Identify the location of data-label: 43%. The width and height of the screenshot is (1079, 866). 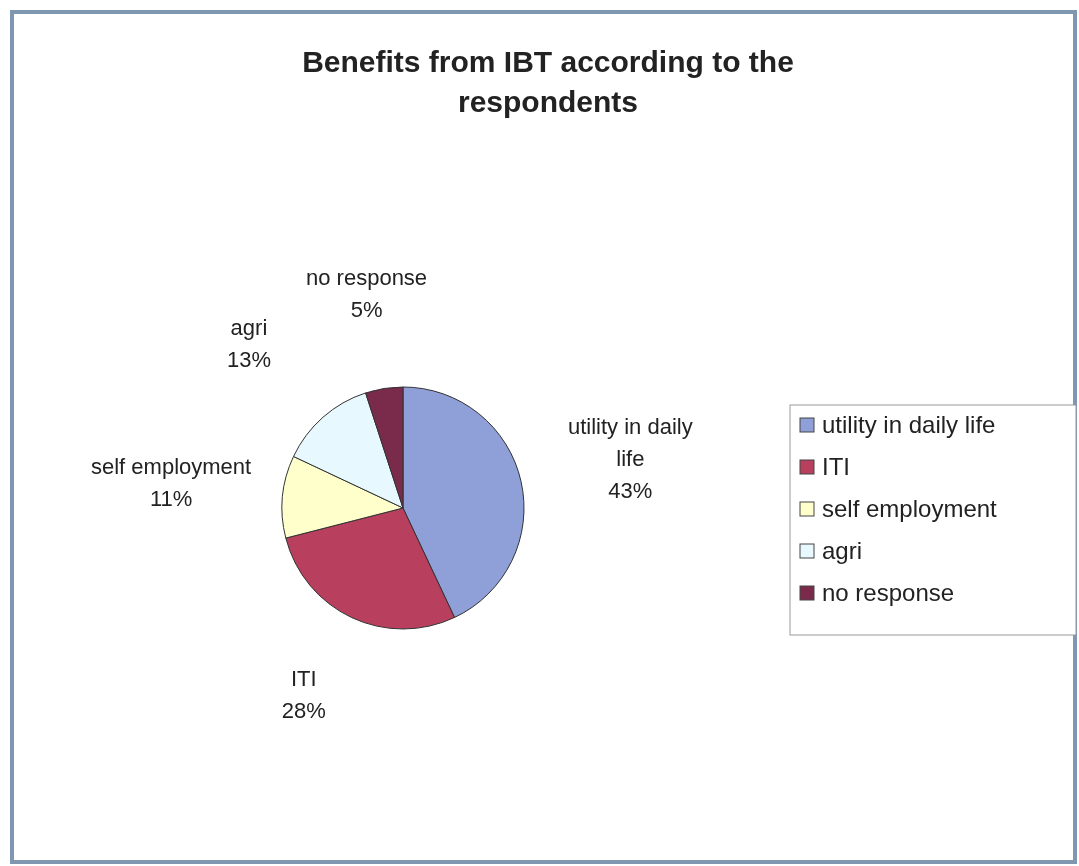
(630, 490).